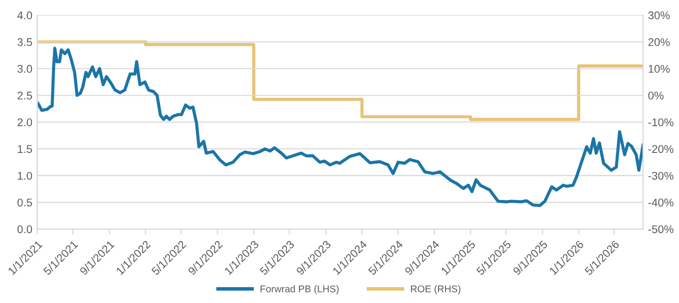 The image size is (679, 303). I want to click on y-tick-label: 3.5, so click(24, 42).